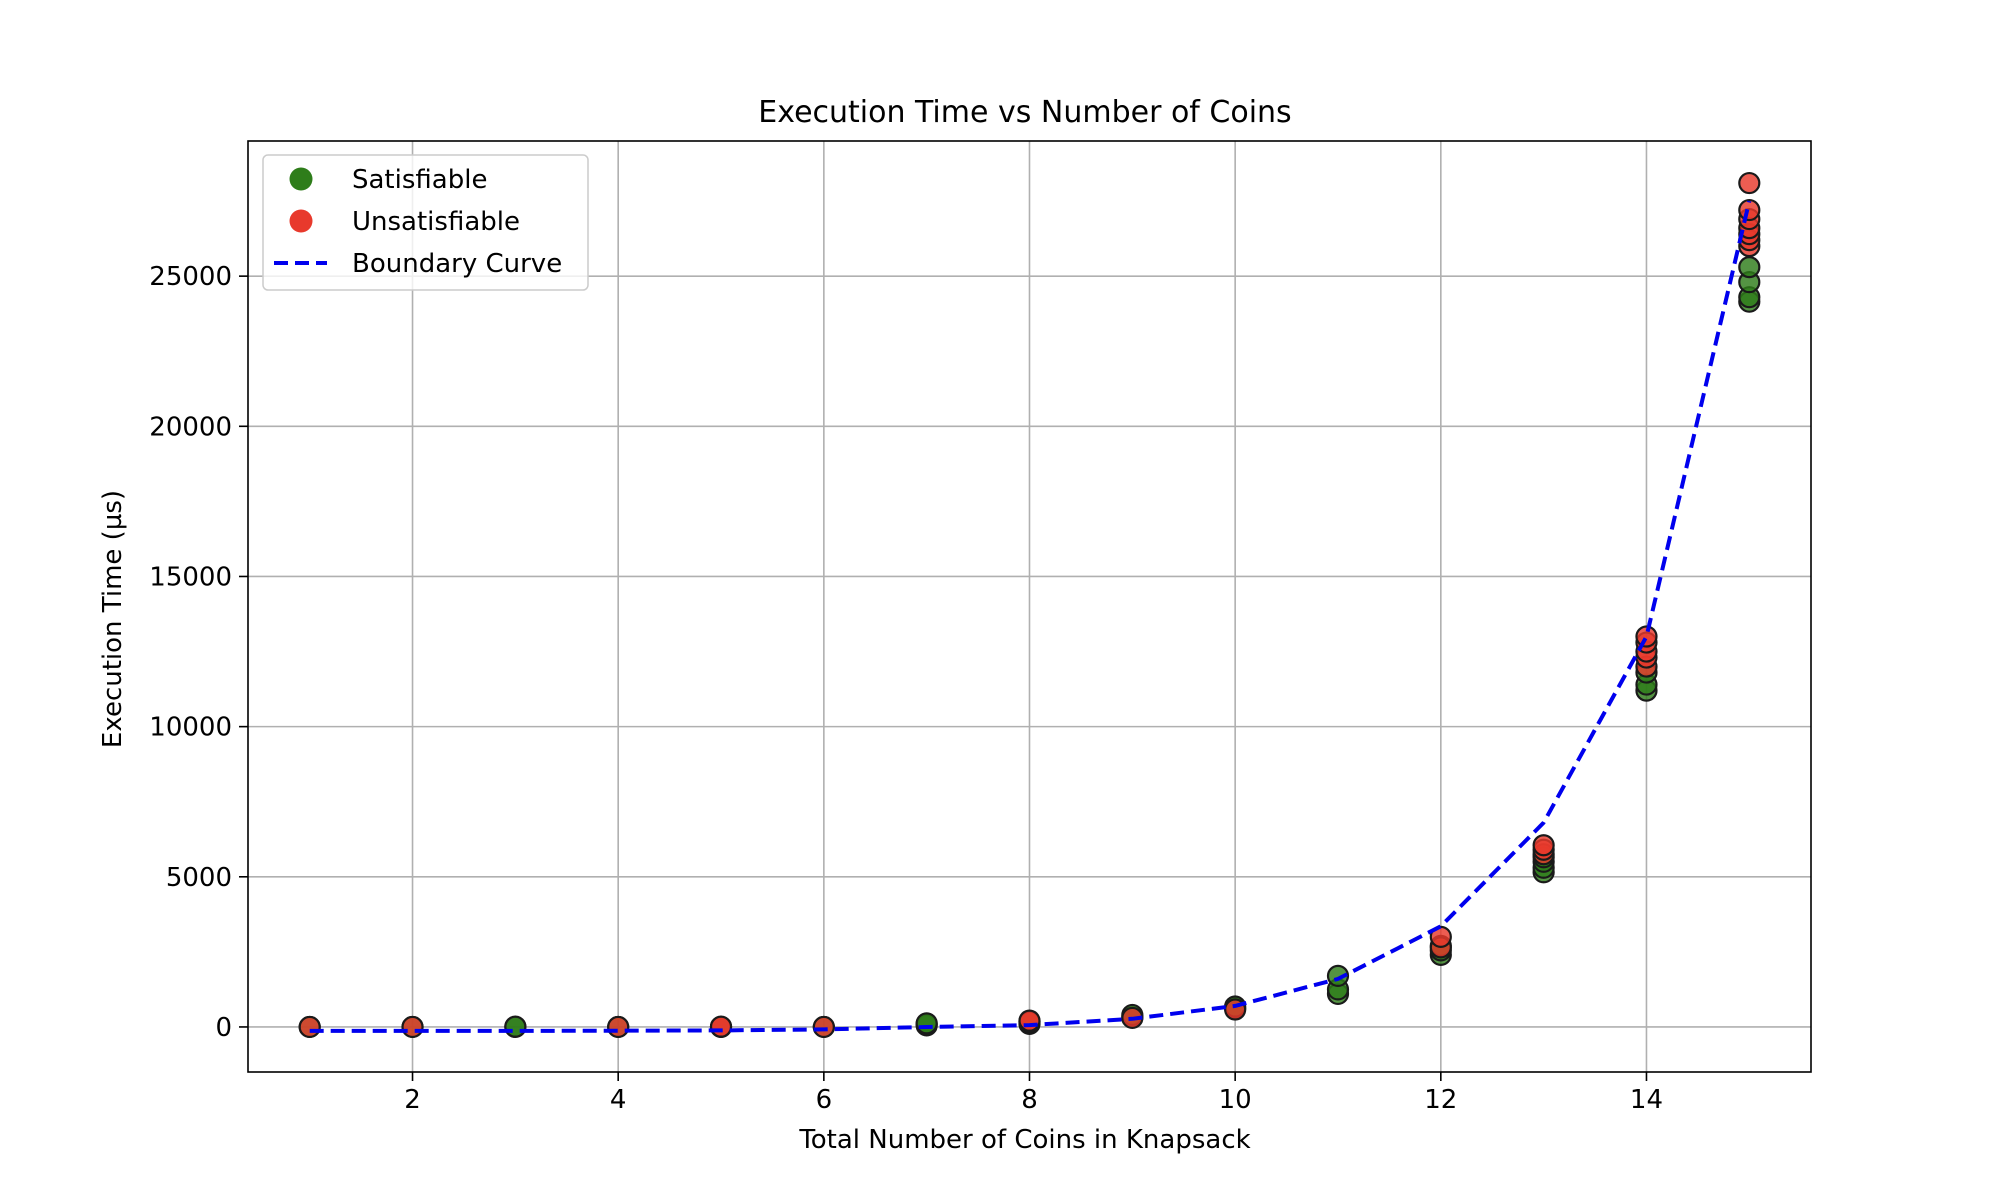  What do you see at coordinates (1235, 1100) in the screenshot?
I see `x-tick-label: 10` at bounding box center [1235, 1100].